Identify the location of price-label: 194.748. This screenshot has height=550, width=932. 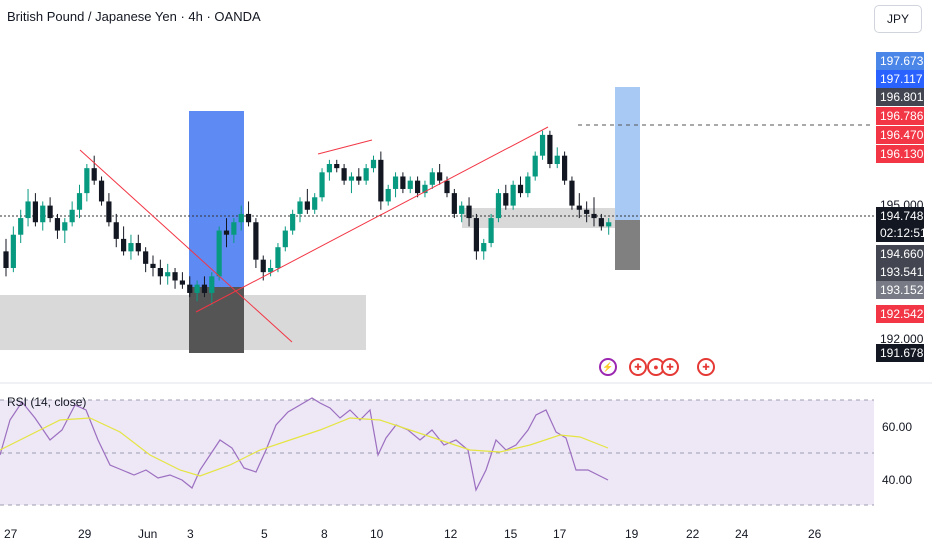
(900, 216).